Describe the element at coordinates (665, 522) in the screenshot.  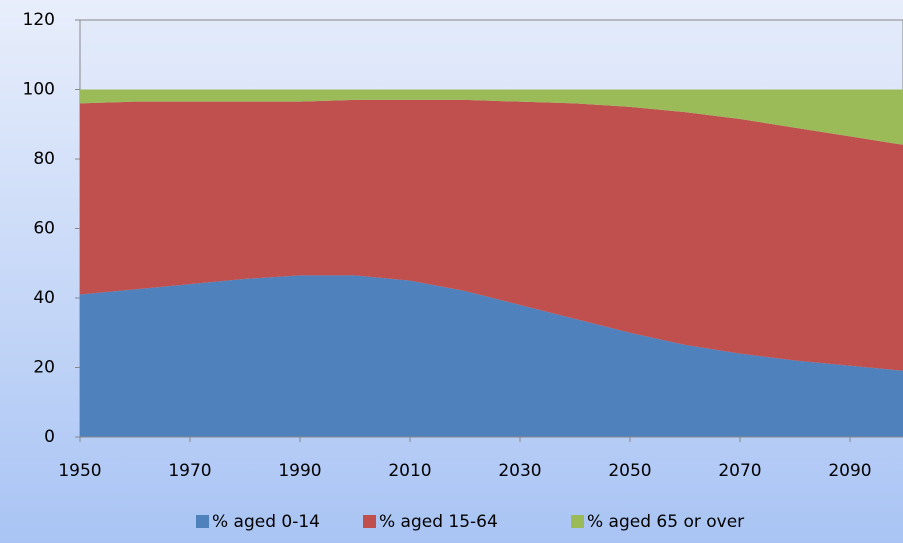
I see `legend-label: % aged 65 or over` at that location.